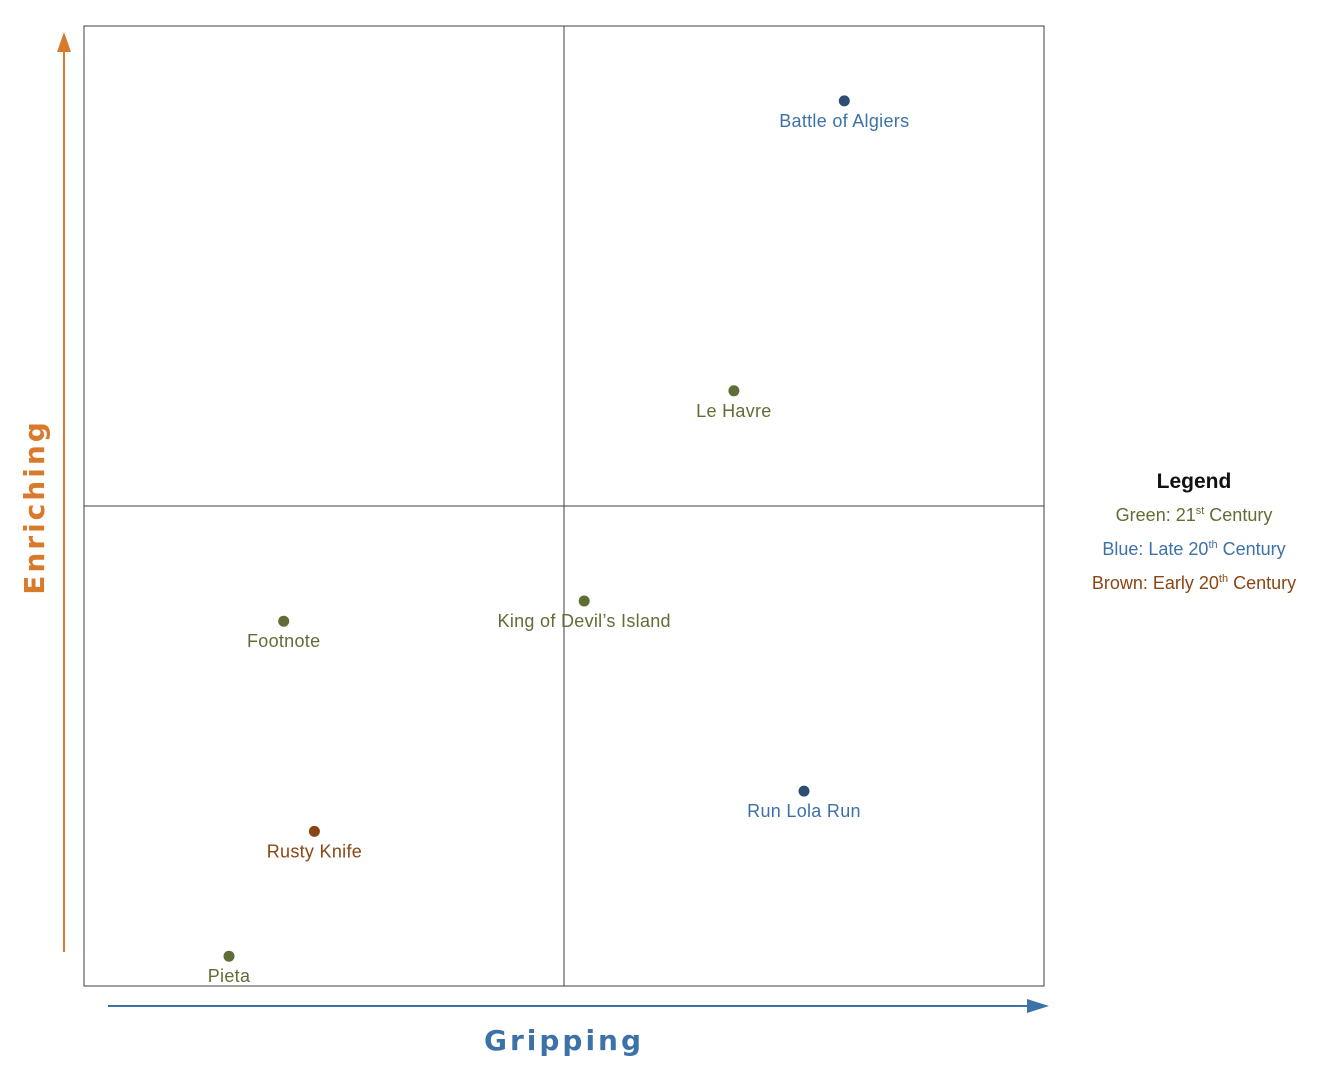  What do you see at coordinates (1194, 481) in the screenshot?
I see `legend-title: Legend` at bounding box center [1194, 481].